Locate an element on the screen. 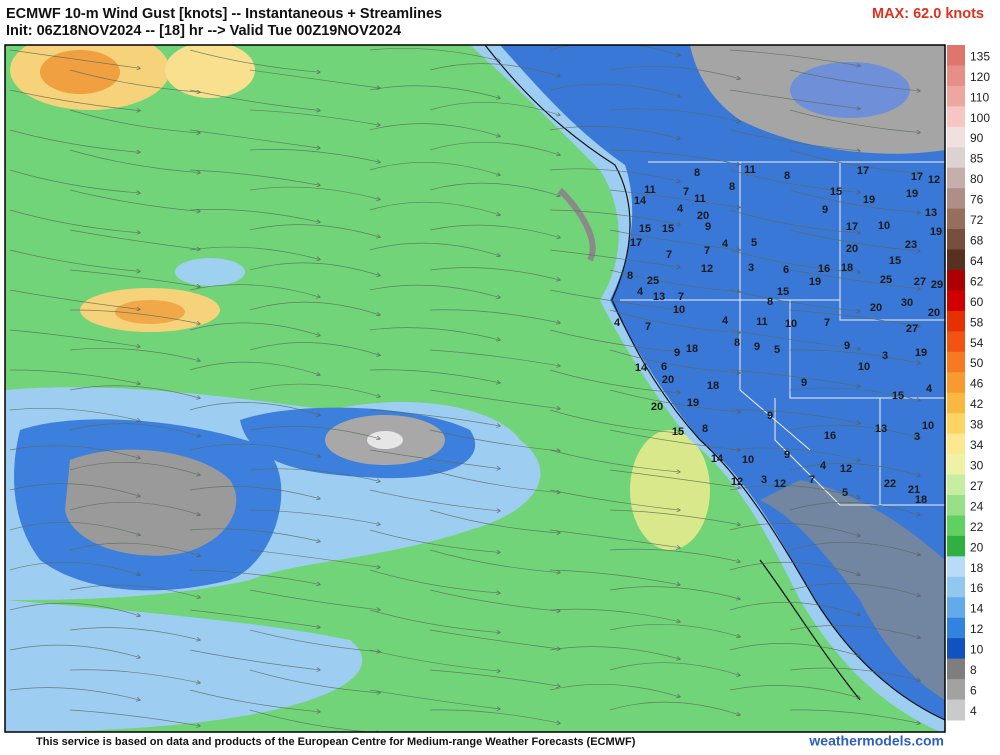  colorbar-label: 110 is located at coordinates (979, 97).